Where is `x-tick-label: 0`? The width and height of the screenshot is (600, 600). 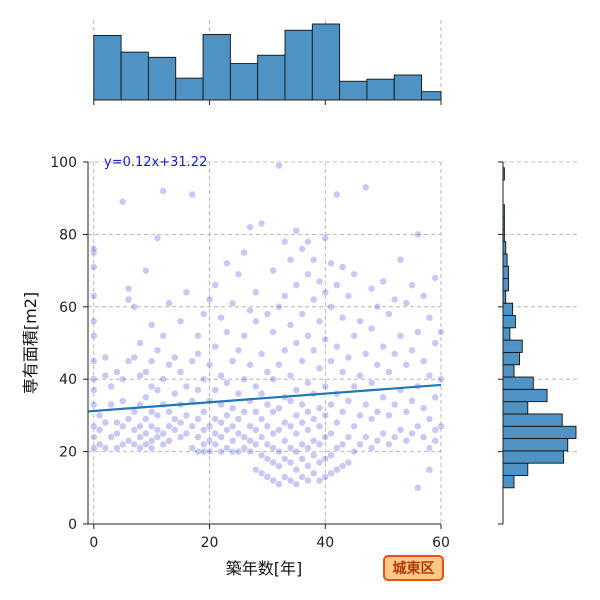
x-tick-label: 0 is located at coordinates (93, 543).